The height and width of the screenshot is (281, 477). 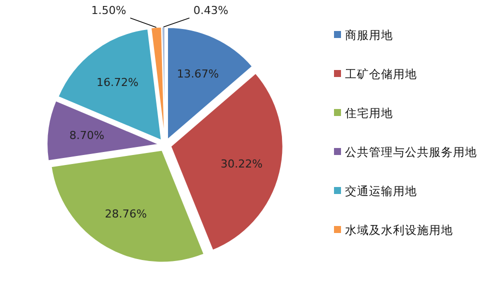 What do you see at coordinates (86, 135) in the screenshot?
I see `data-label: 8.70%` at bounding box center [86, 135].